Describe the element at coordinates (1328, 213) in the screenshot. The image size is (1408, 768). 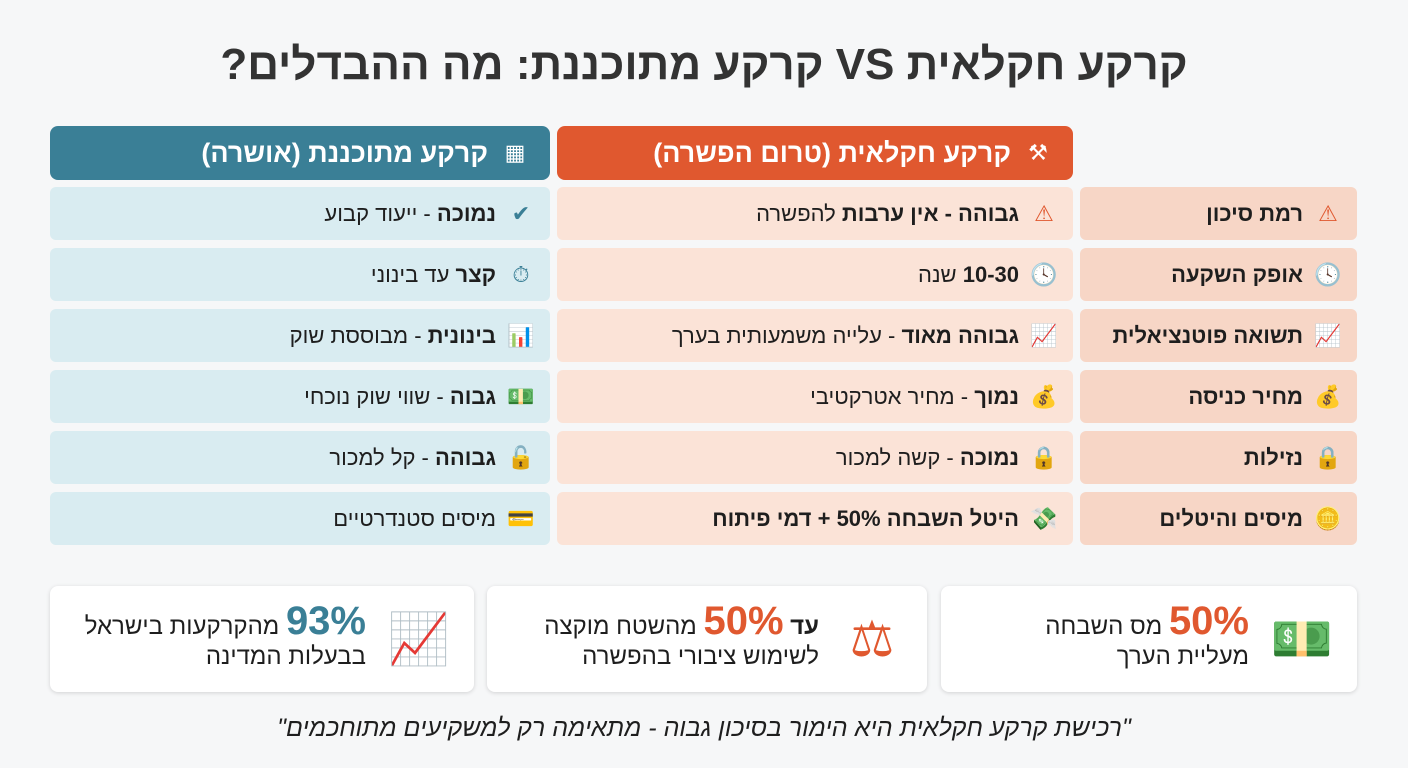
I see `warning-icon: ⚠` at that location.